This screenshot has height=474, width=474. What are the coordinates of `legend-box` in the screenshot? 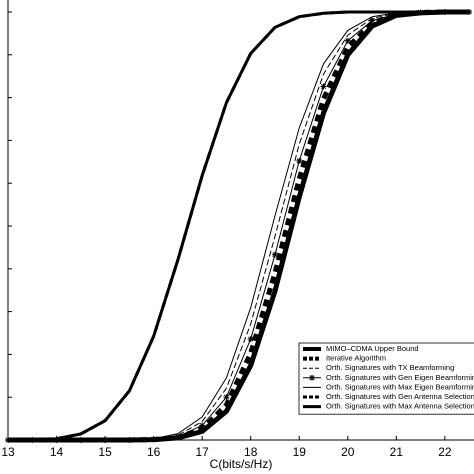 It's located at (386, 378).